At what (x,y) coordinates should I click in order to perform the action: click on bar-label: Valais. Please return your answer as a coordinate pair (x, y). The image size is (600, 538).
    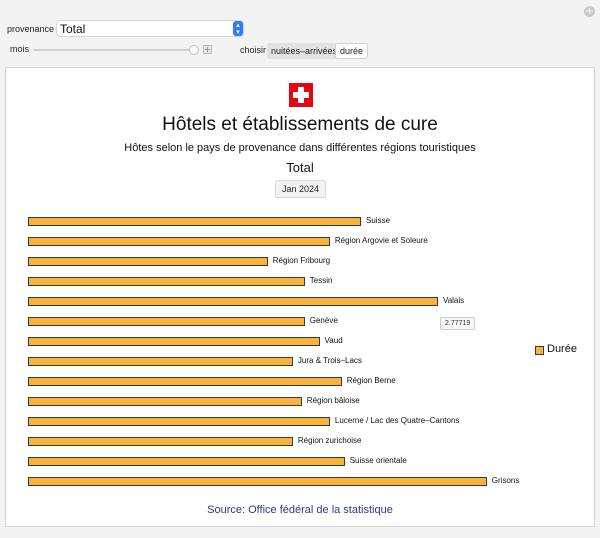
    Looking at the image, I should click on (453, 300).